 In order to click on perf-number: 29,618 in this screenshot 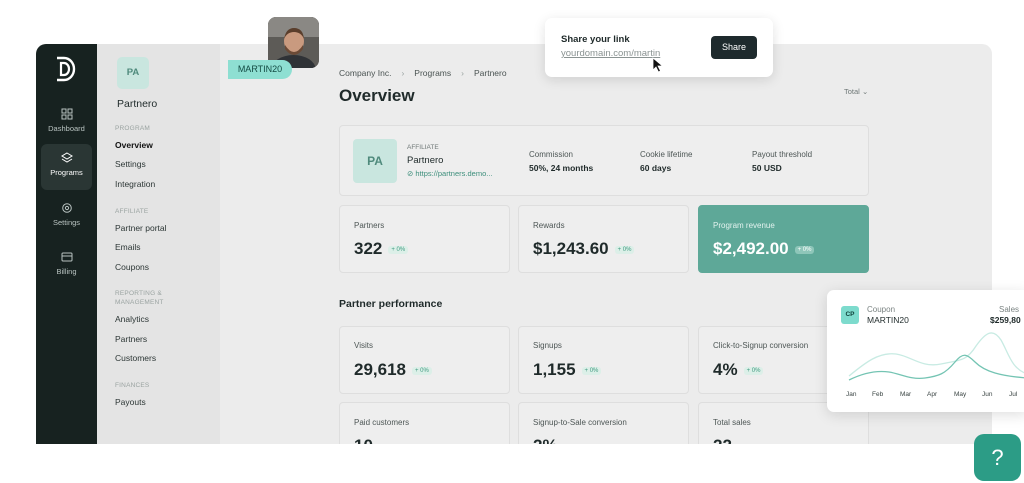, I will do `click(380, 369)`.